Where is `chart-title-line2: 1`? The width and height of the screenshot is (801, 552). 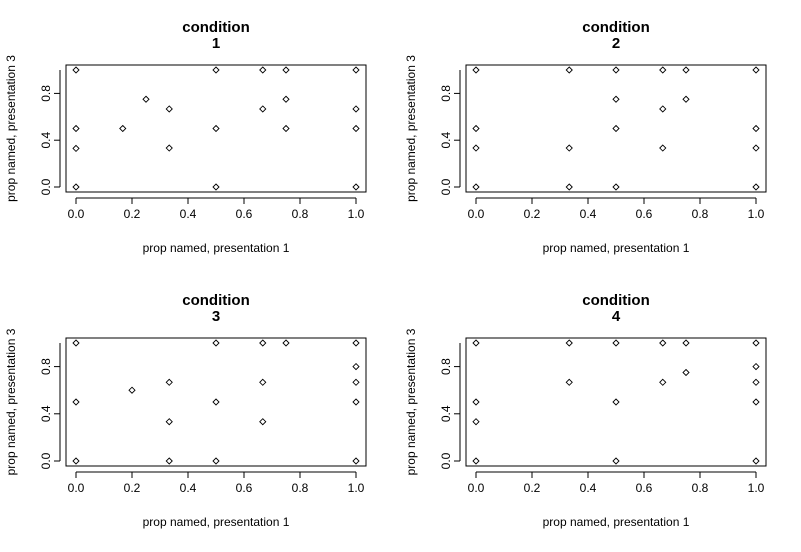 chart-title-line2: 1 is located at coordinates (216, 43).